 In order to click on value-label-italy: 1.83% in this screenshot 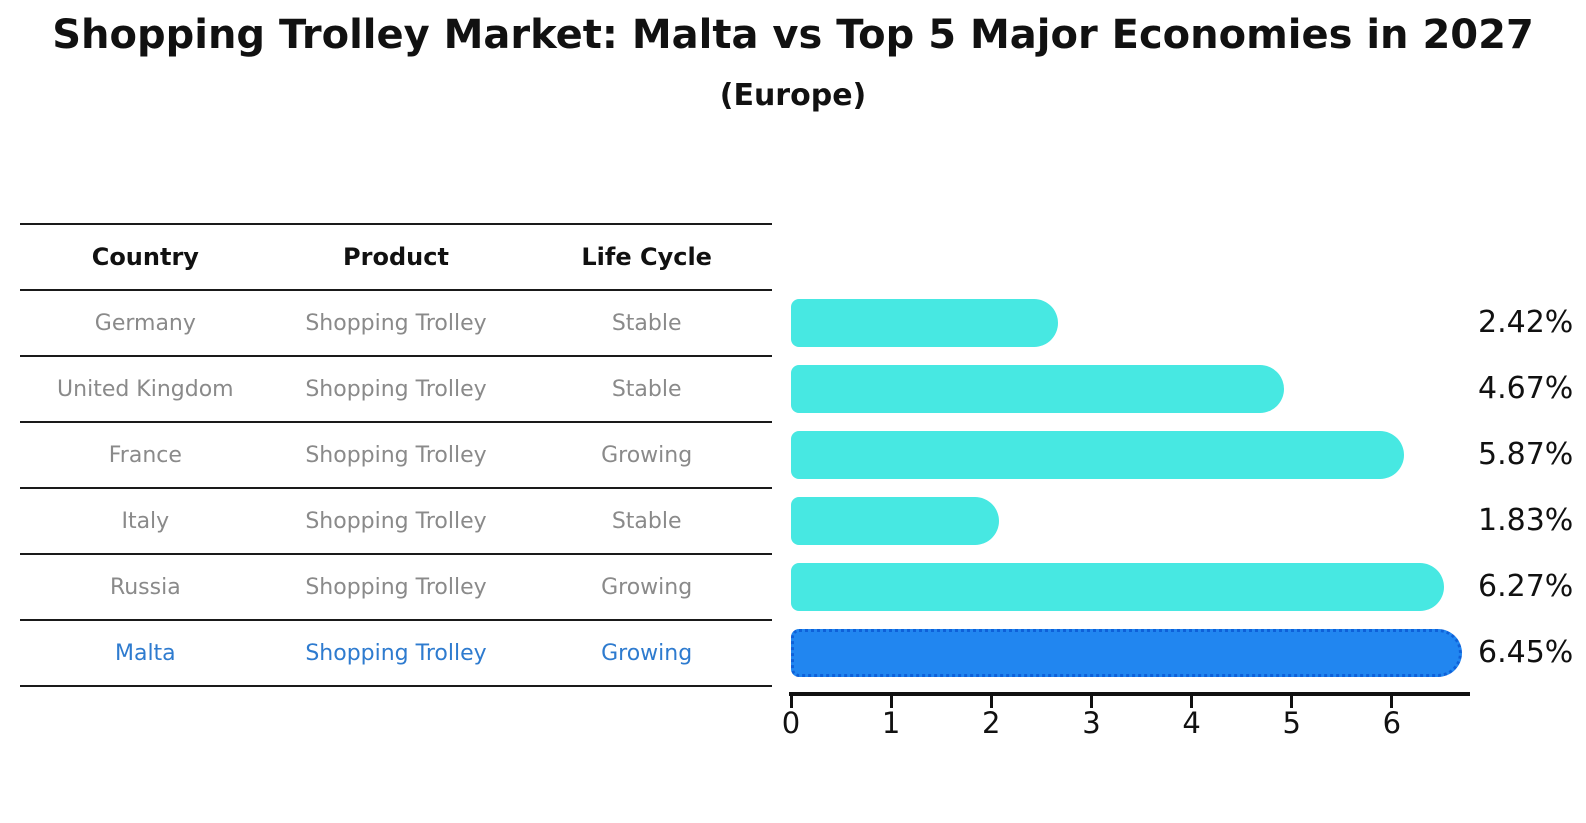, I will do `click(1526, 520)`.